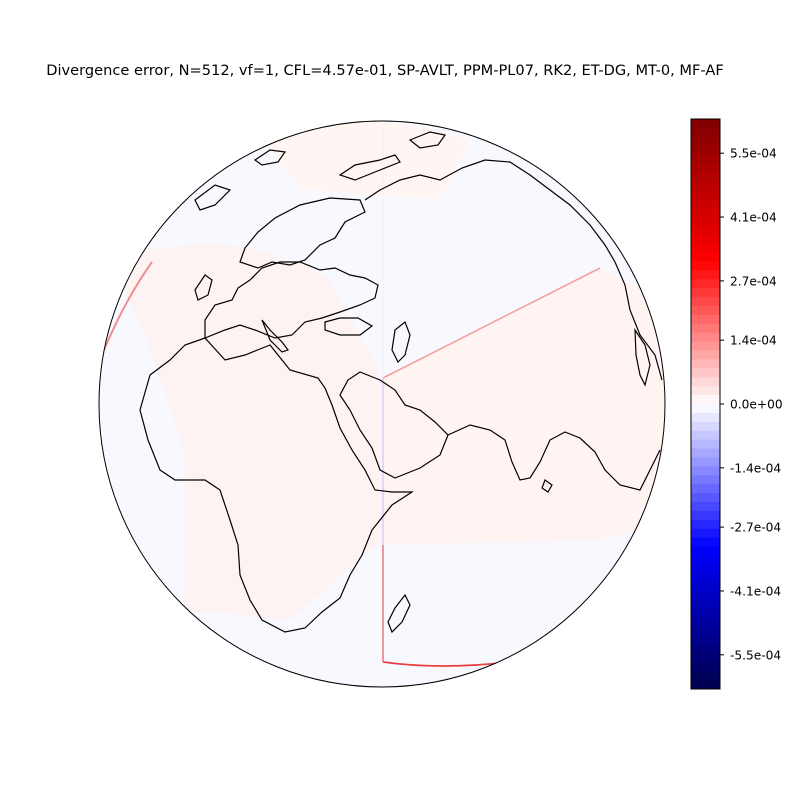 The height and width of the screenshot is (800, 800). Describe the element at coordinates (753, 341) in the screenshot. I see `colorbar-tick-label: 1.4e-04` at that location.